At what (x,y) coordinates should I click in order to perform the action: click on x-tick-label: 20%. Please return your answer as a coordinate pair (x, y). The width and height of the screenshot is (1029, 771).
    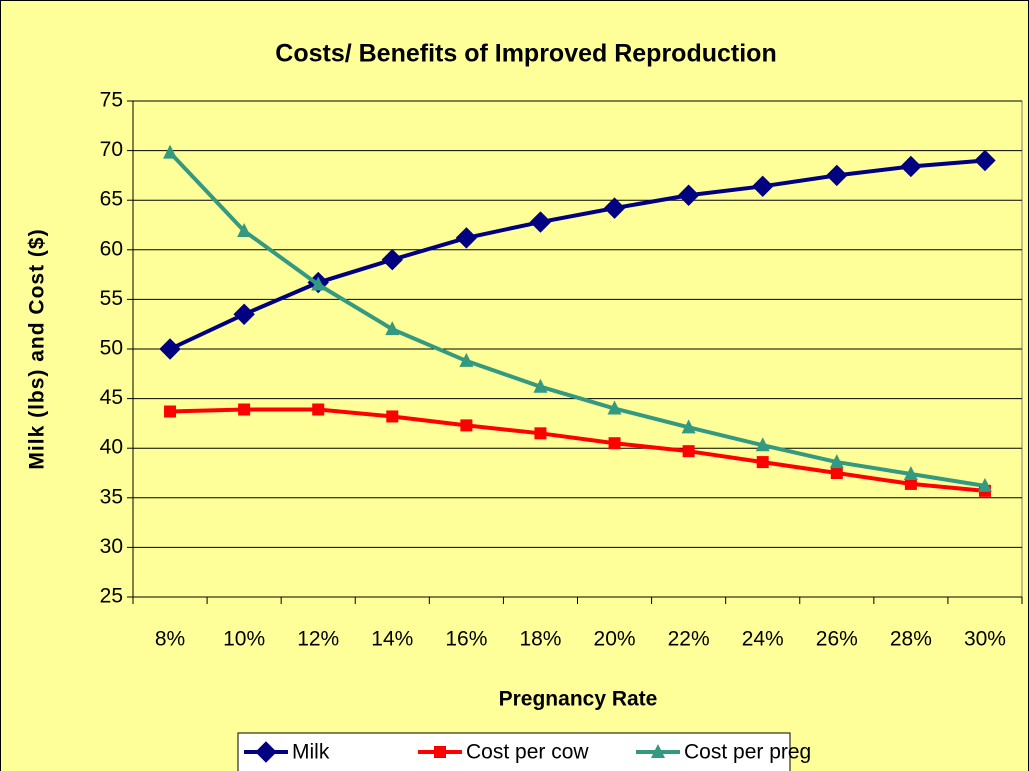
    Looking at the image, I should click on (615, 639).